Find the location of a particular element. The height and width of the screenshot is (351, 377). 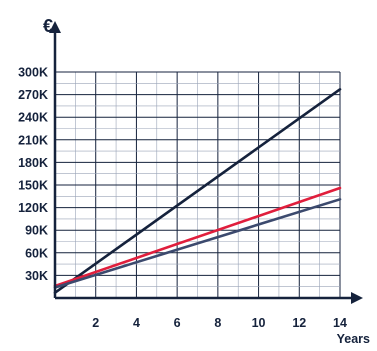

y-tick-label: 150K is located at coordinates (33, 186).